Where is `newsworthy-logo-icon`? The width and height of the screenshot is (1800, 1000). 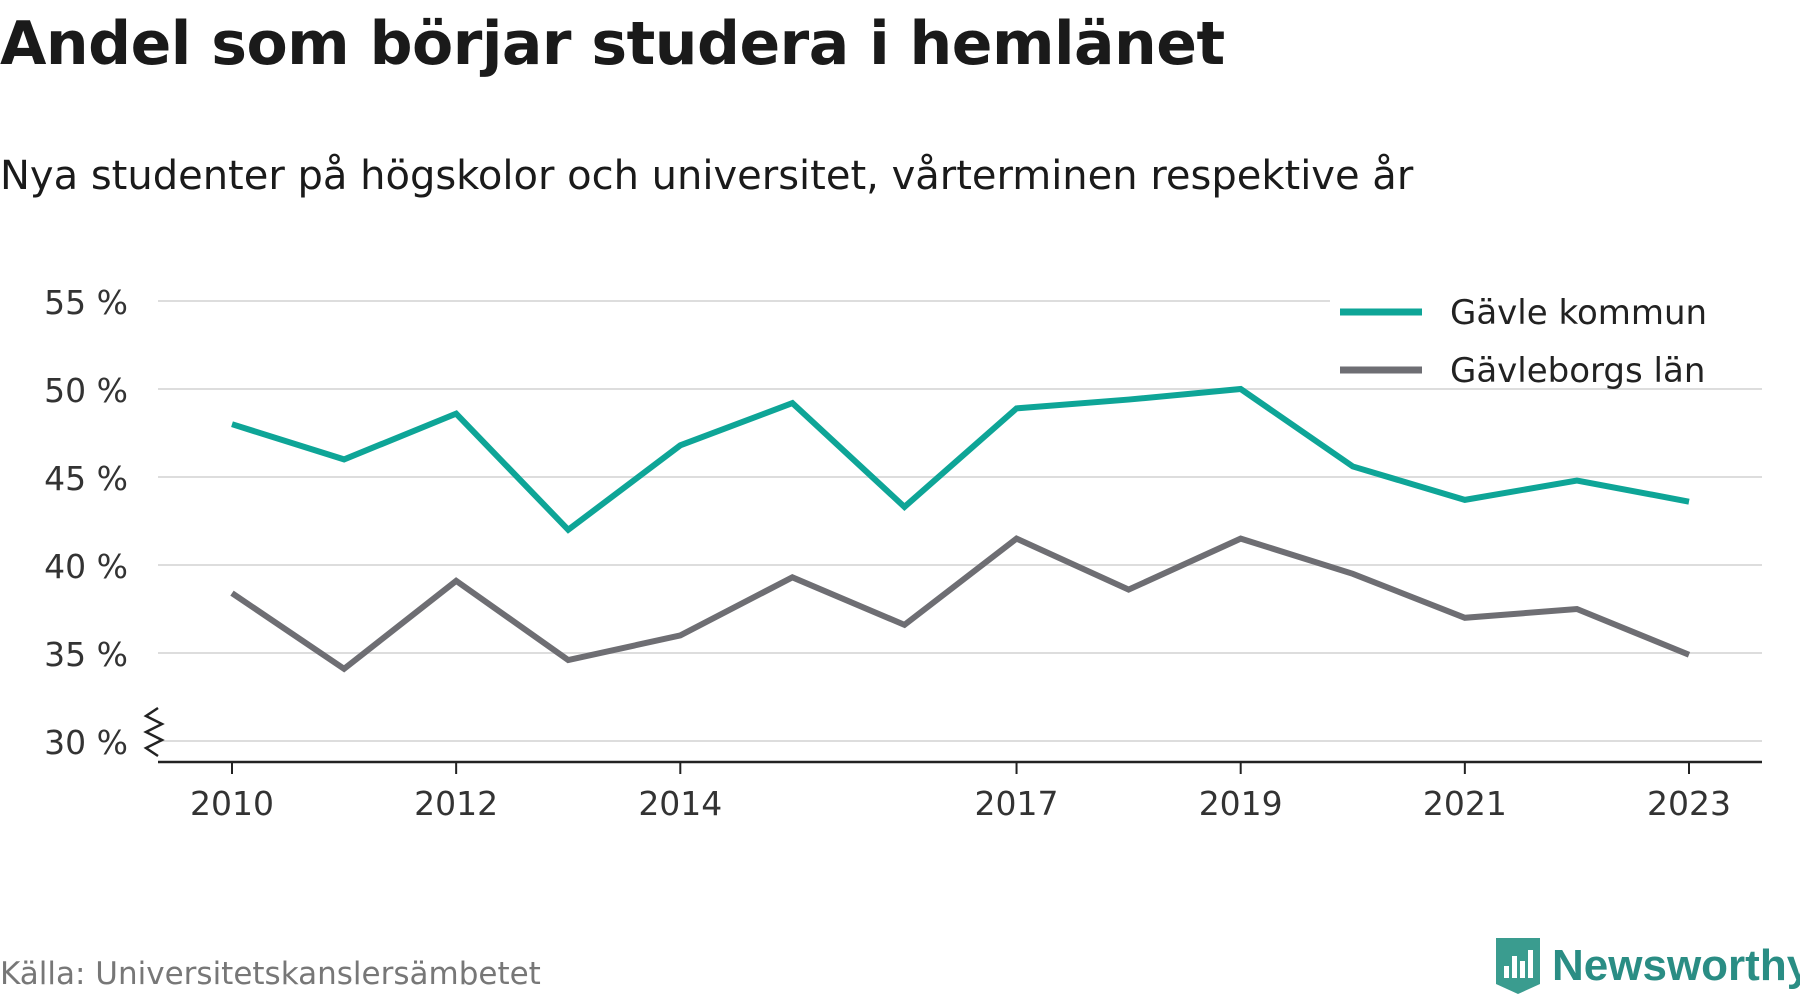
newsworthy-logo-icon is located at coordinates (1518, 966).